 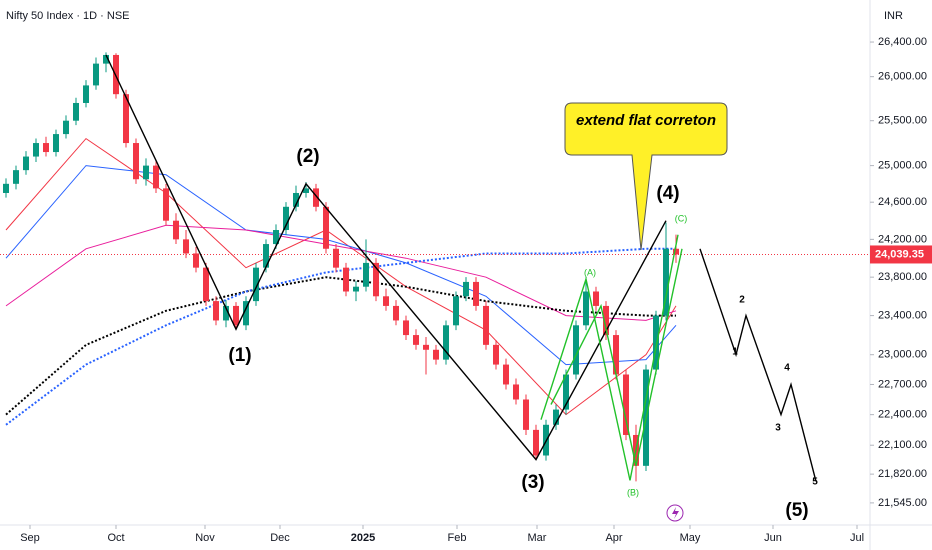 What do you see at coordinates (742, 300) in the screenshot?
I see `wave-label: 2` at bounding box center [742, 300].